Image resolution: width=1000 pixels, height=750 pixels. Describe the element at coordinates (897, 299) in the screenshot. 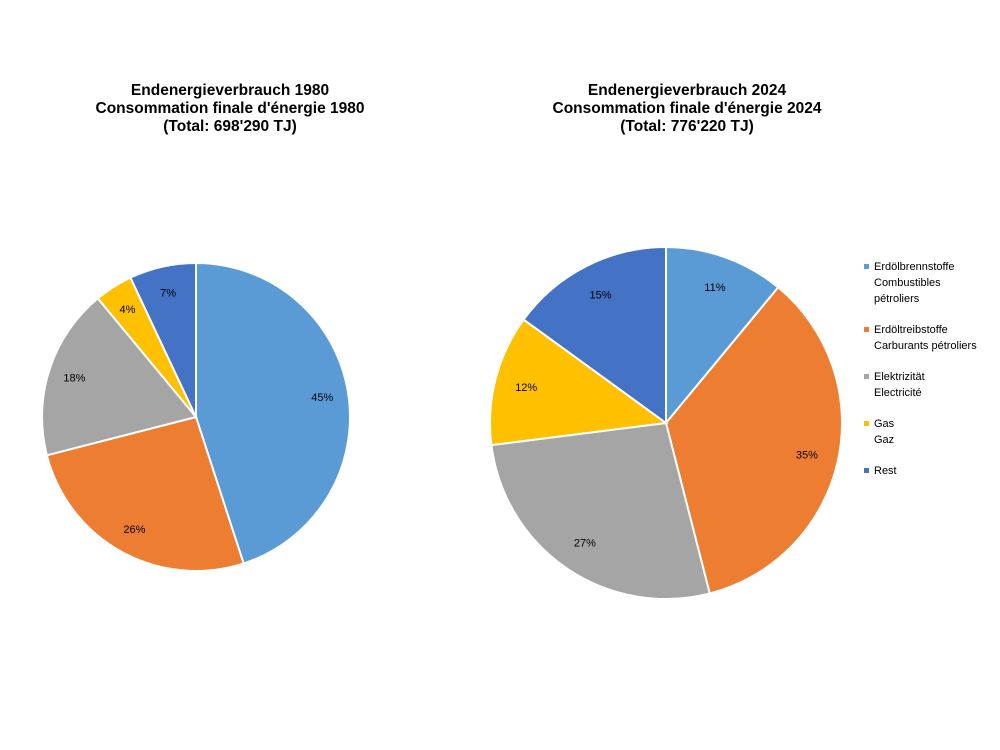

I see `legend-label: pétroliers` at that location.